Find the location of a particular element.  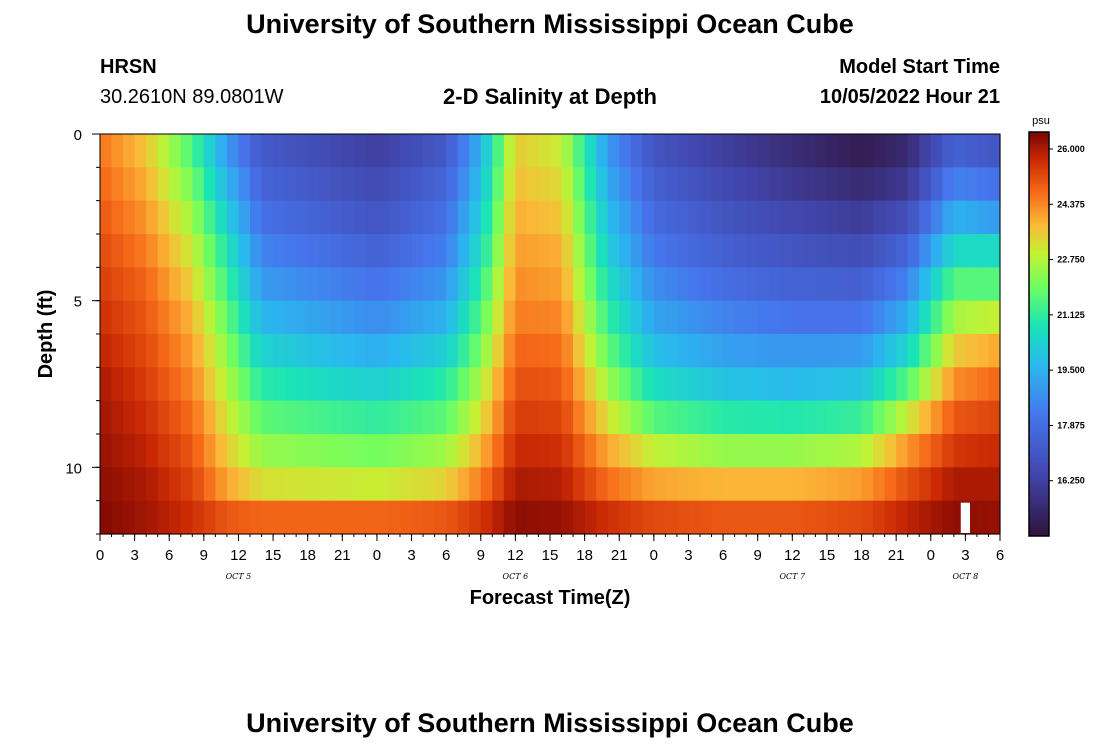

x-tick-label: 12 is located at coordinates (238, 555).